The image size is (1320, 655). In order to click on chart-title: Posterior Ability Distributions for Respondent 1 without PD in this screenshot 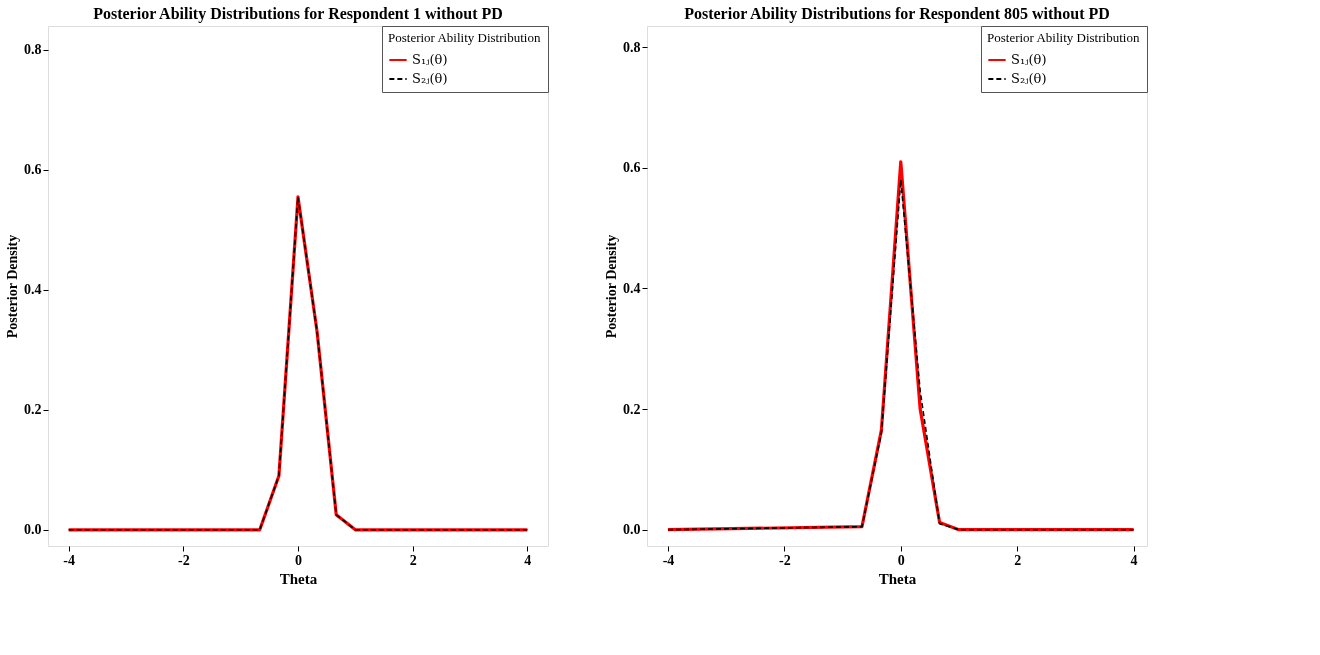, I will do `click(298, 13)`.